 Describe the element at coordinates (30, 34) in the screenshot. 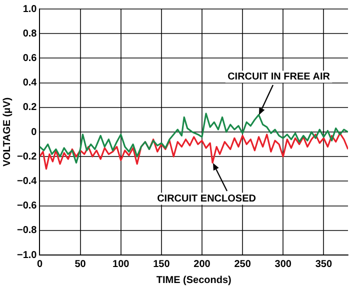

I see `y-tick-label: 0.8` at that location.